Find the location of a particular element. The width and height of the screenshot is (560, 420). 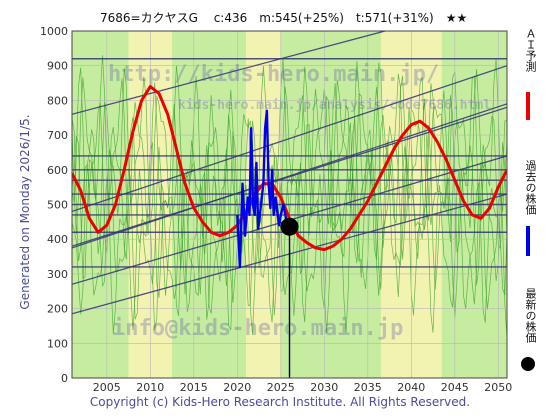

x-tick-label: 2050 is located at coordinates (498, 387).